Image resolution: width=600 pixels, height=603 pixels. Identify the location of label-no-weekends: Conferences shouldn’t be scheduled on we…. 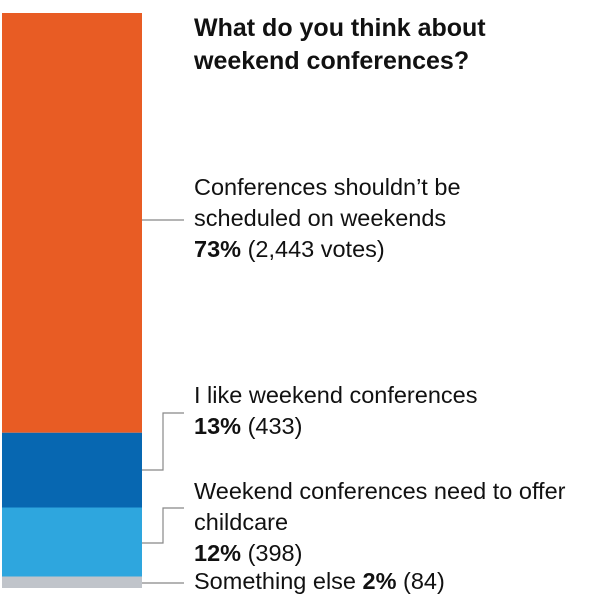
(394, 218).